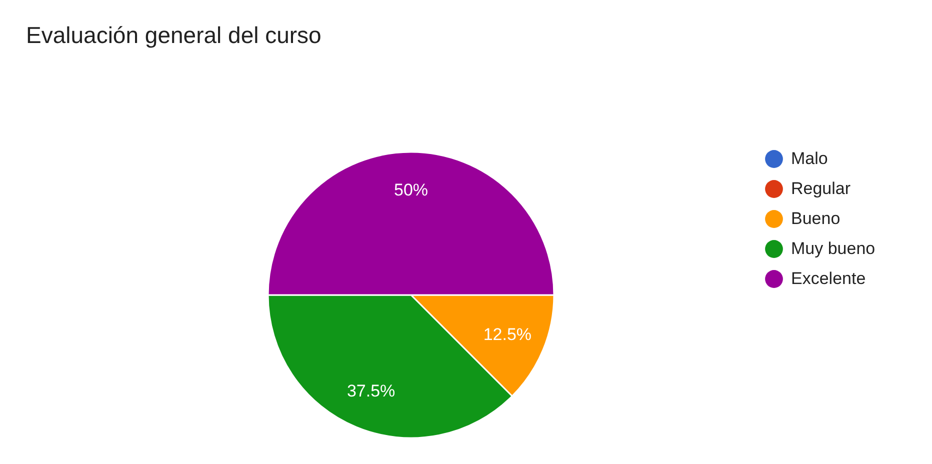  I want to click on legend-label: Regular, so click(821, 188).